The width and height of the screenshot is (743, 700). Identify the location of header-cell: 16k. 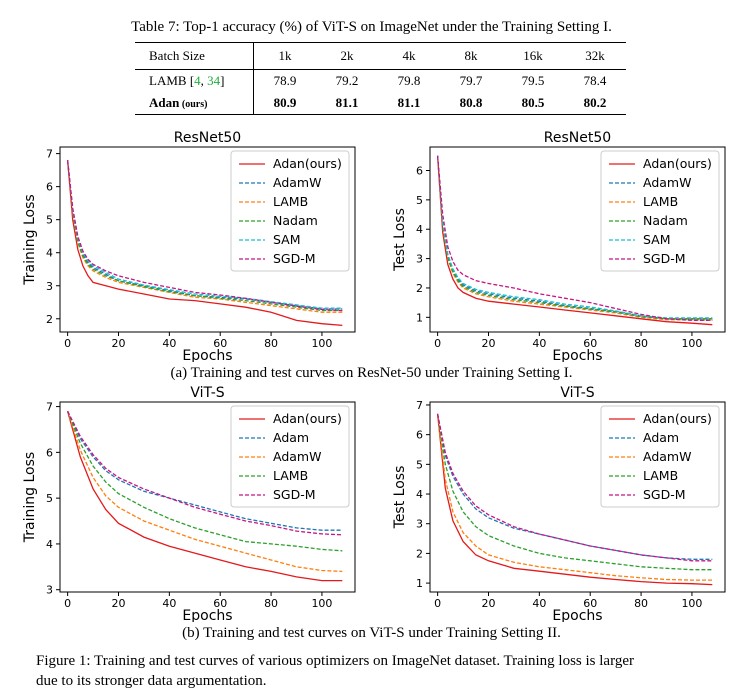
(533, 56).